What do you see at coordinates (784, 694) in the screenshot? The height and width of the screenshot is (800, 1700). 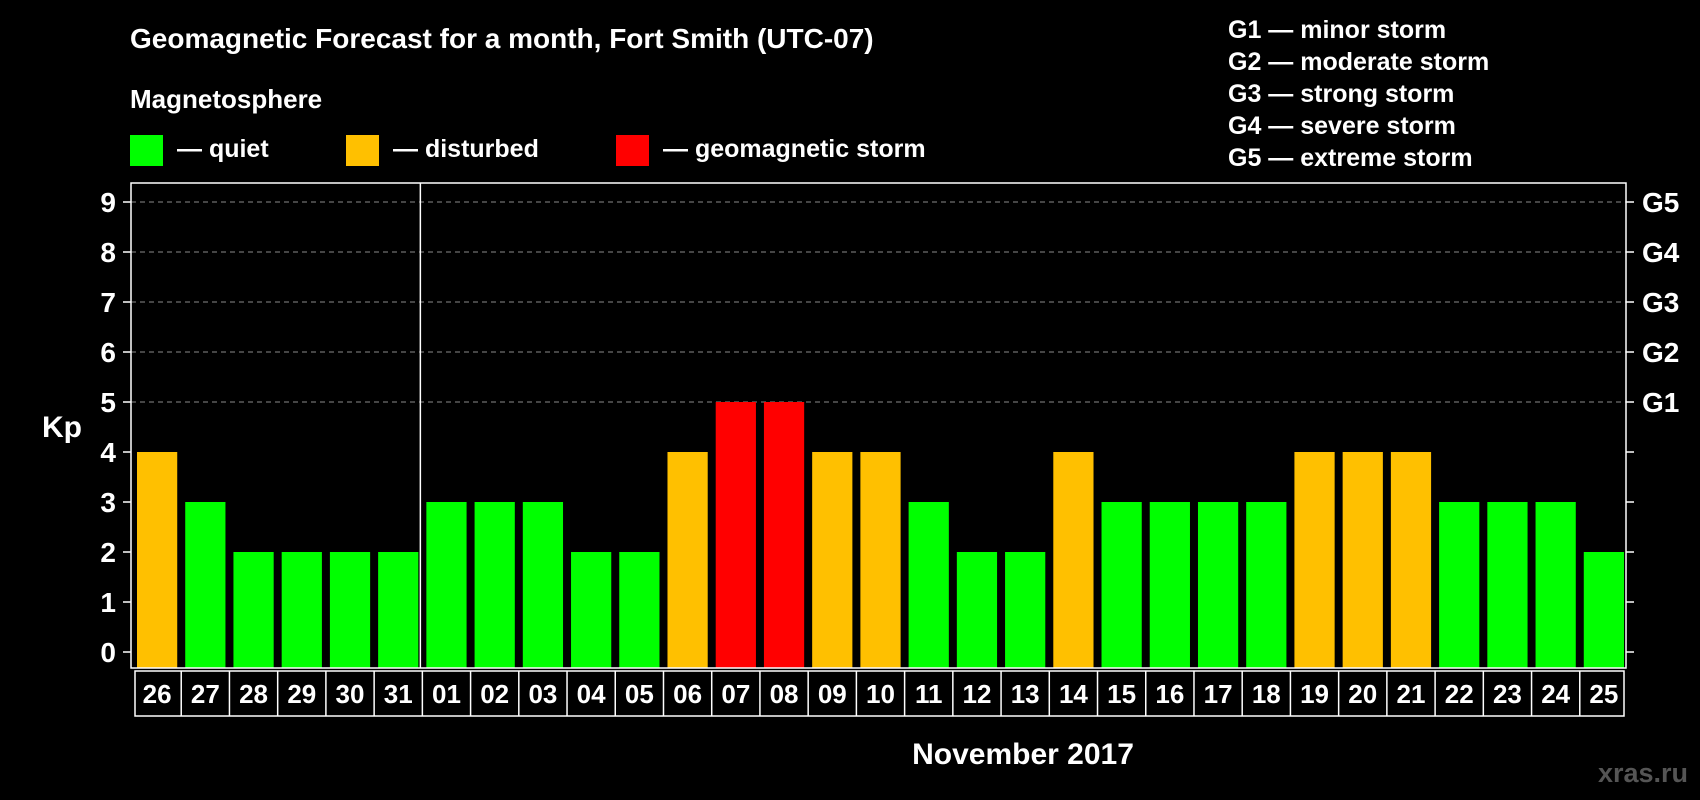 I see `x-tick-label-08: 08` at bounding box center [784, 694].